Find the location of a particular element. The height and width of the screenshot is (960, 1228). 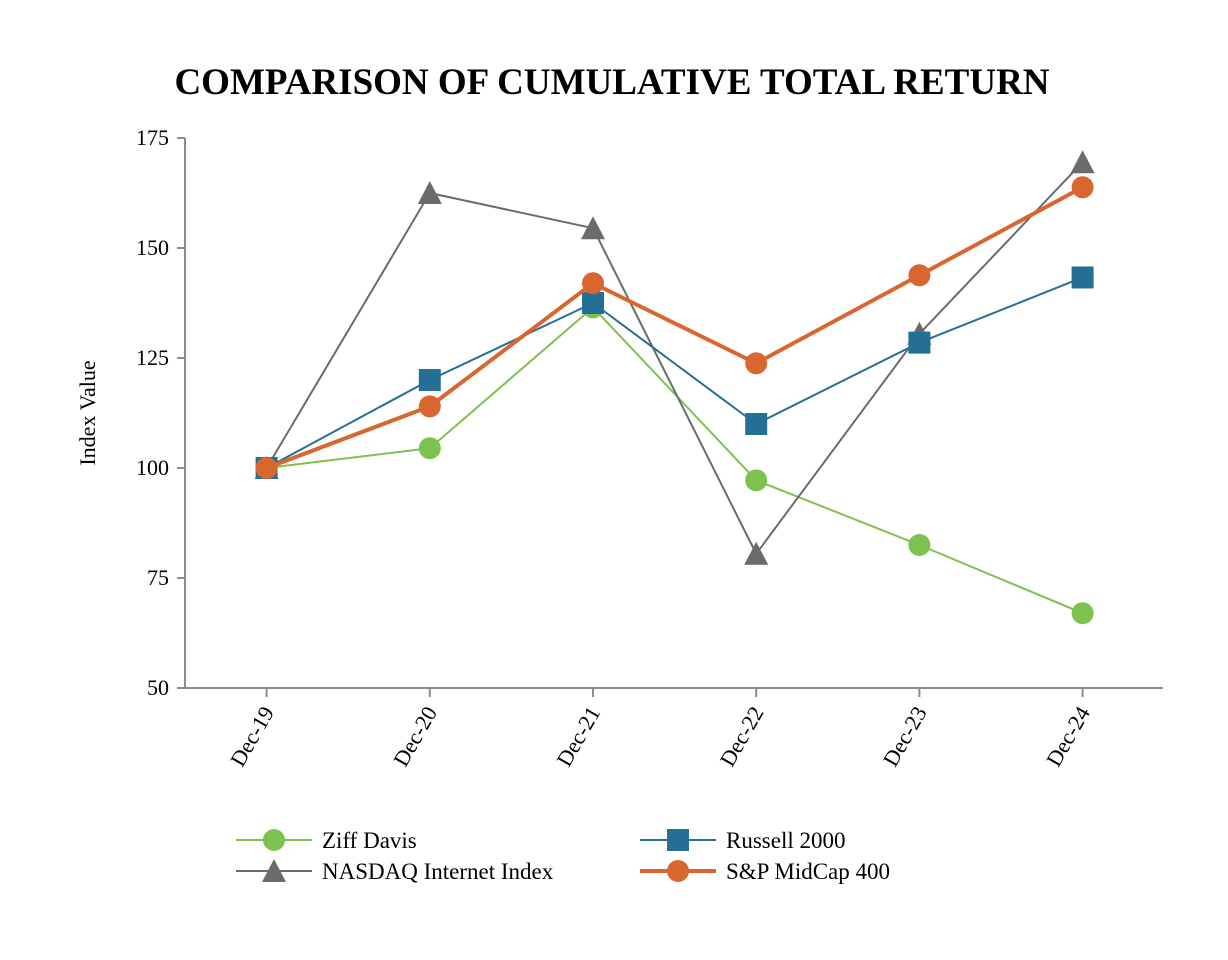

x-tick-label: Dec-24 is located at coordinates (1068, 736).